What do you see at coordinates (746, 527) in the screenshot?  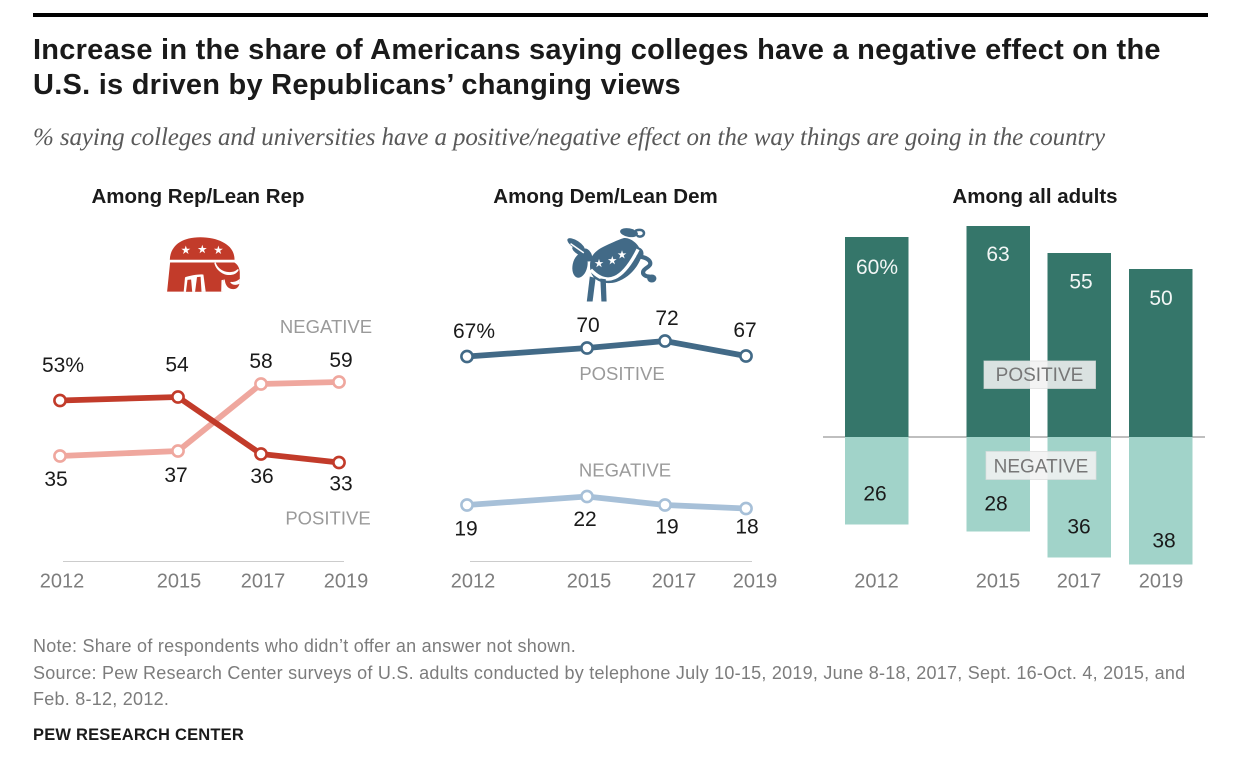 I see `svg-text: 18` at bounding box center [746, 527].